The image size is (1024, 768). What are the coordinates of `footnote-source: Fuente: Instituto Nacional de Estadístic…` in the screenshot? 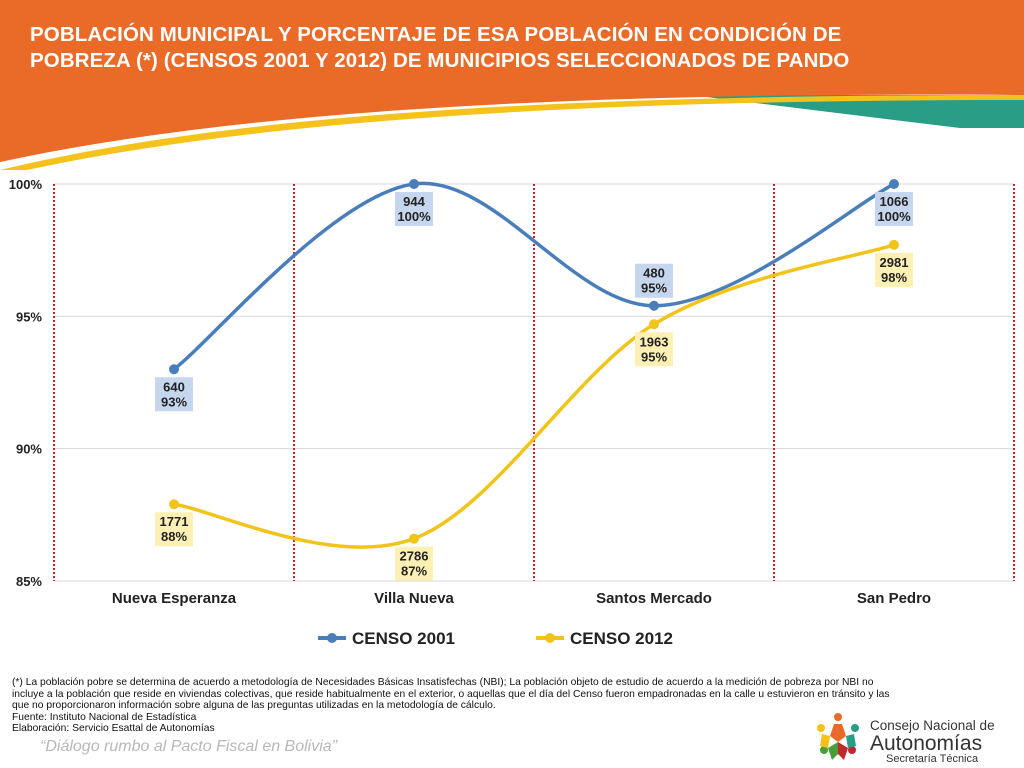 It's located at (104, 717).